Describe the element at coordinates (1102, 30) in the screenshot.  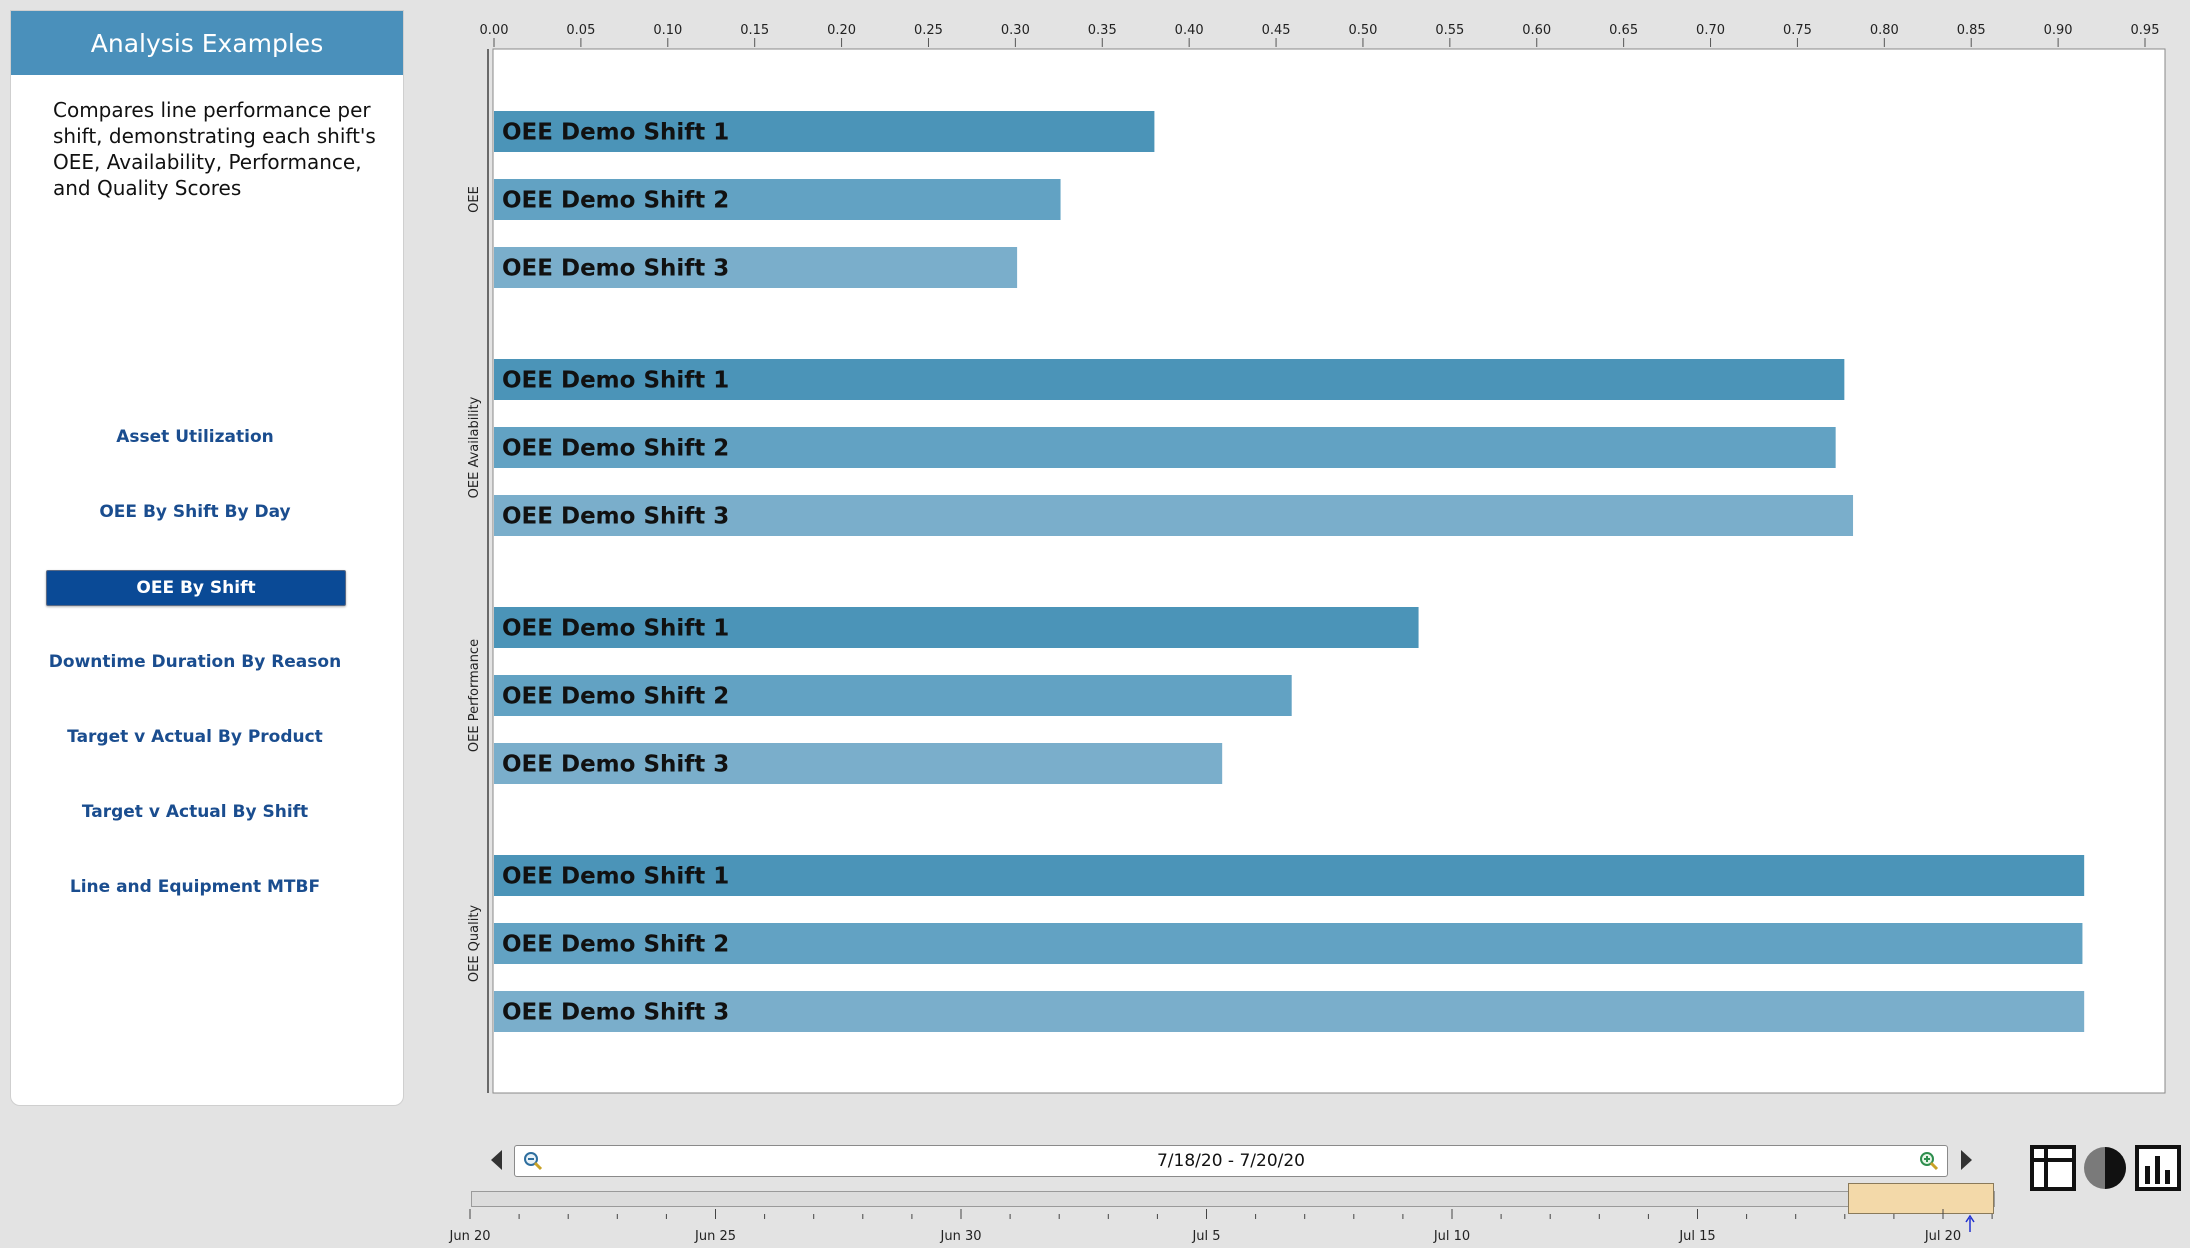
I see `x-tick-label: 0.35` at that location.